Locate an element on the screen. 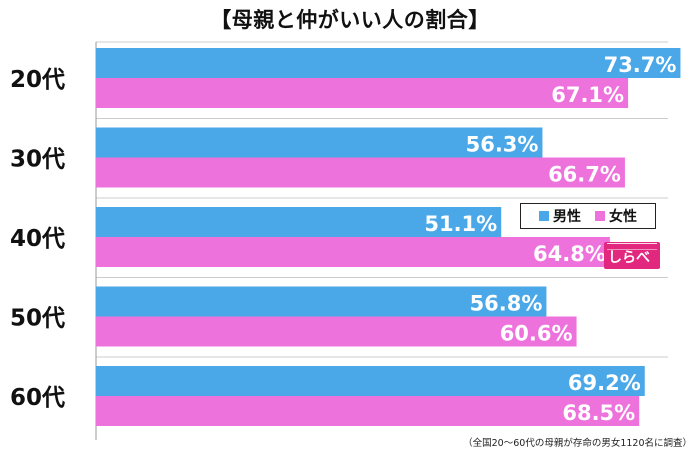 Image resolution: width=700 pixels, height=451 pixels. data-label-female: 60.6% is located at coordinates (536, 334).